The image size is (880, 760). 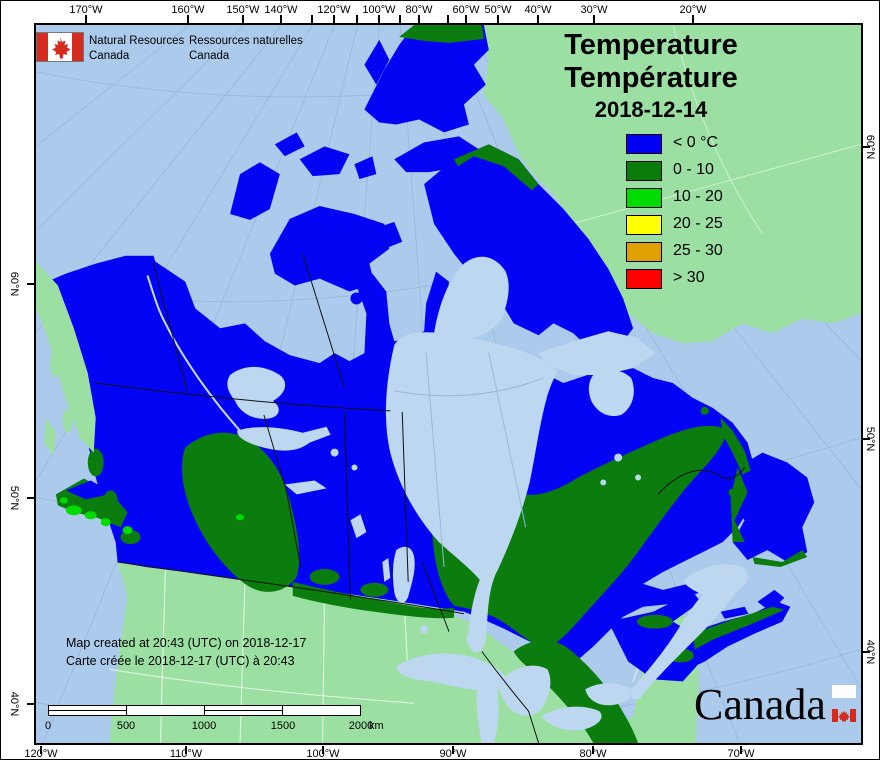 I want to click on canada-wordmark: Canada, so click(x=775, y=704).